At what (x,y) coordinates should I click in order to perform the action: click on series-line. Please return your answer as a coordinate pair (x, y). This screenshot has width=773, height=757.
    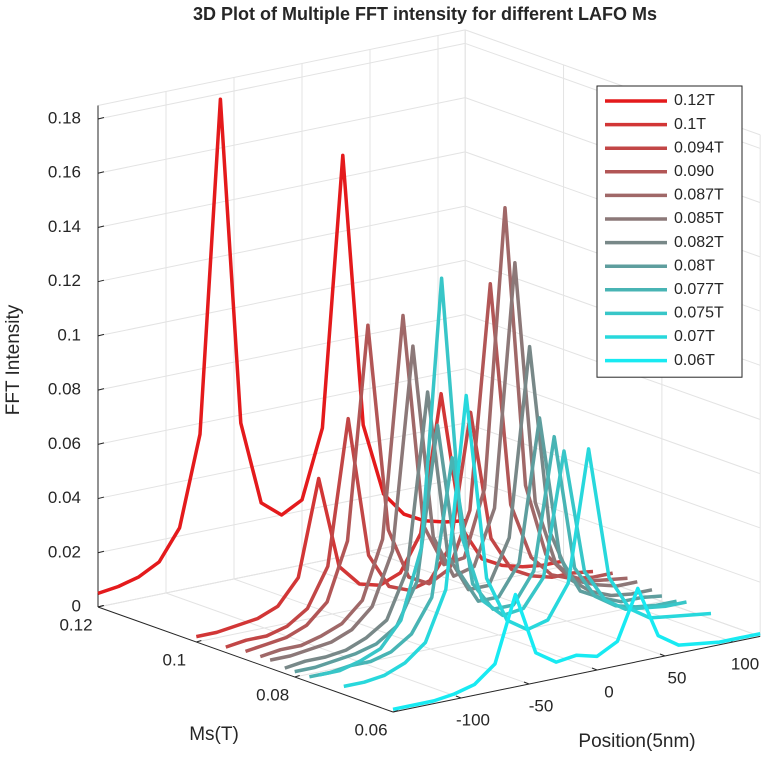
    Looking at the image, I should click on (576, 649).